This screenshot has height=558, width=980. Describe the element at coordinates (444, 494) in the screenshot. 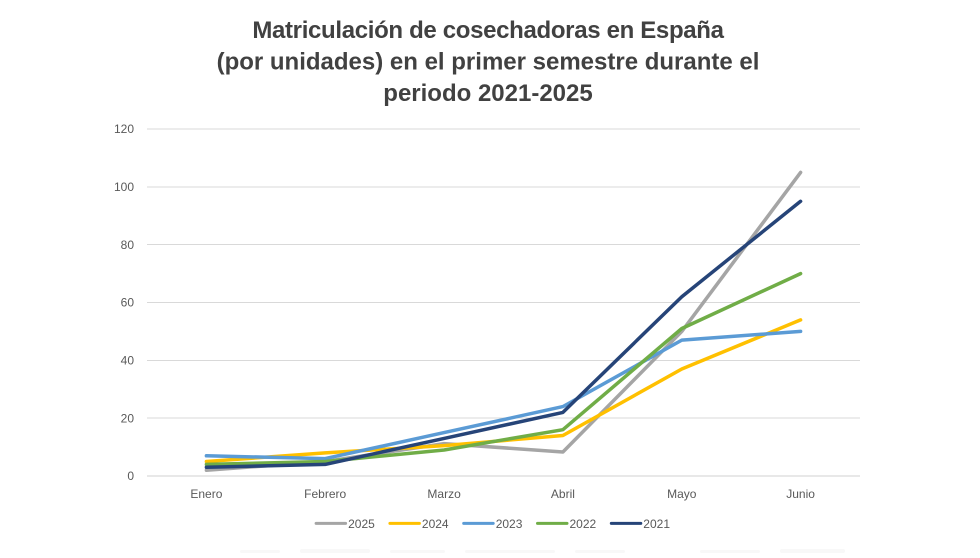

I see `svg-text: Marzo` at that location.